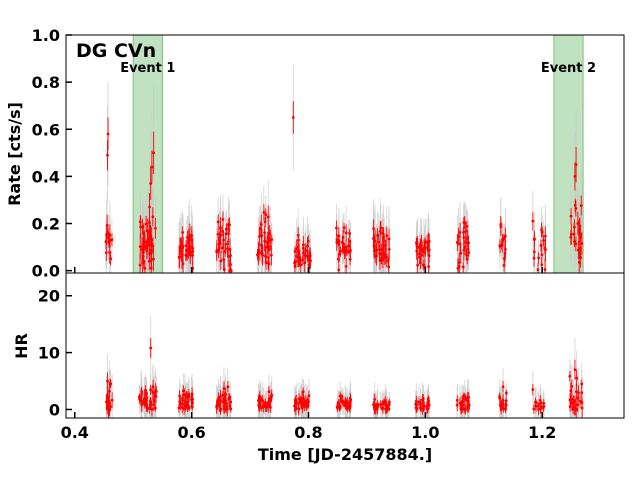 The width and height of the screenshot is (640, 480). What do you see at coordinates (49, 296) in the screenshot?
I see `hr-y-tick-label: 20` at bounding box center [49, 296].